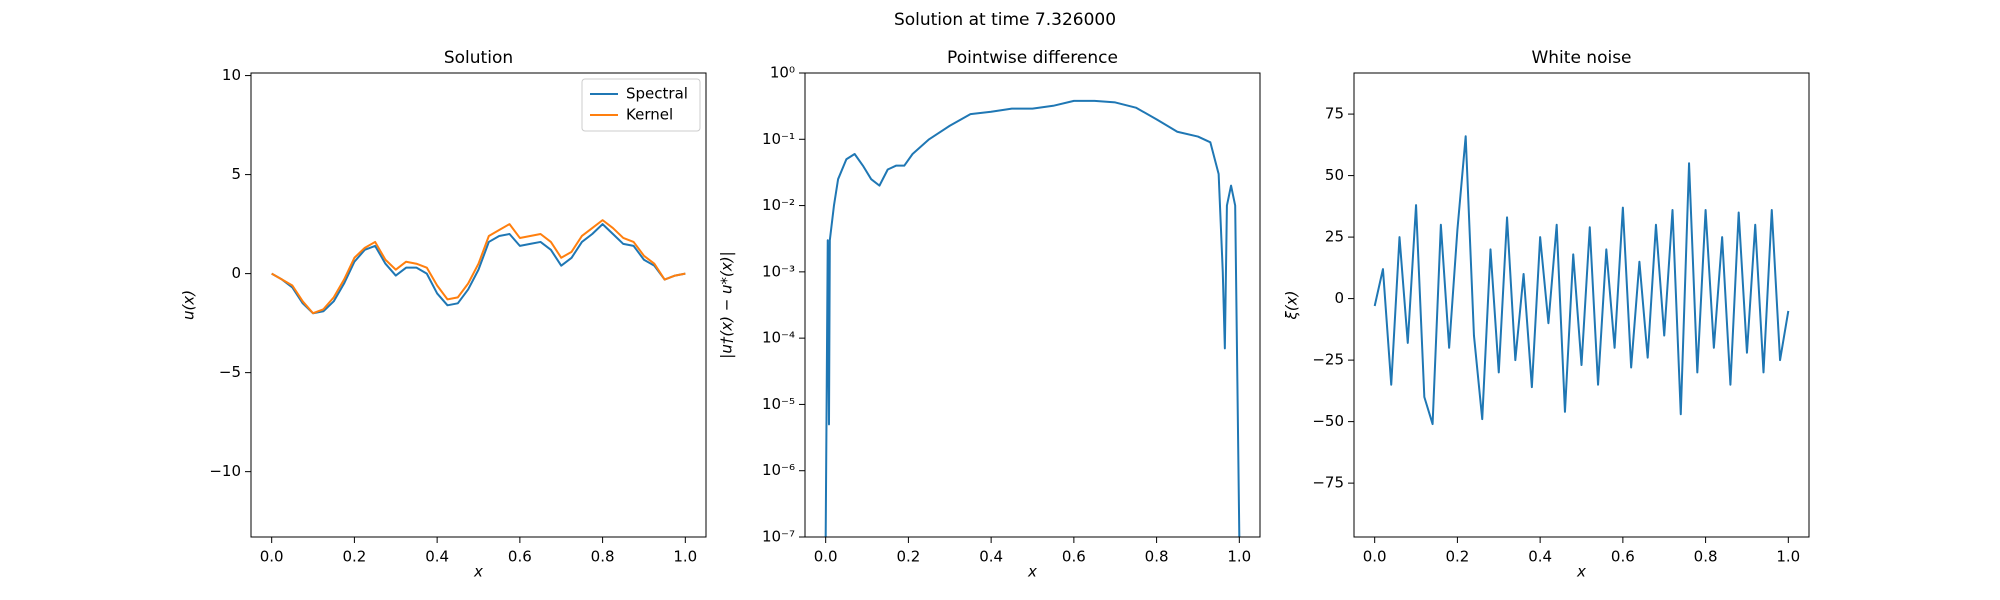 This screenshot has height=600, width=2000. Describe the element at coordinates (230, 372) in the screenshot. I see `y-tick-label: −5` at that location.